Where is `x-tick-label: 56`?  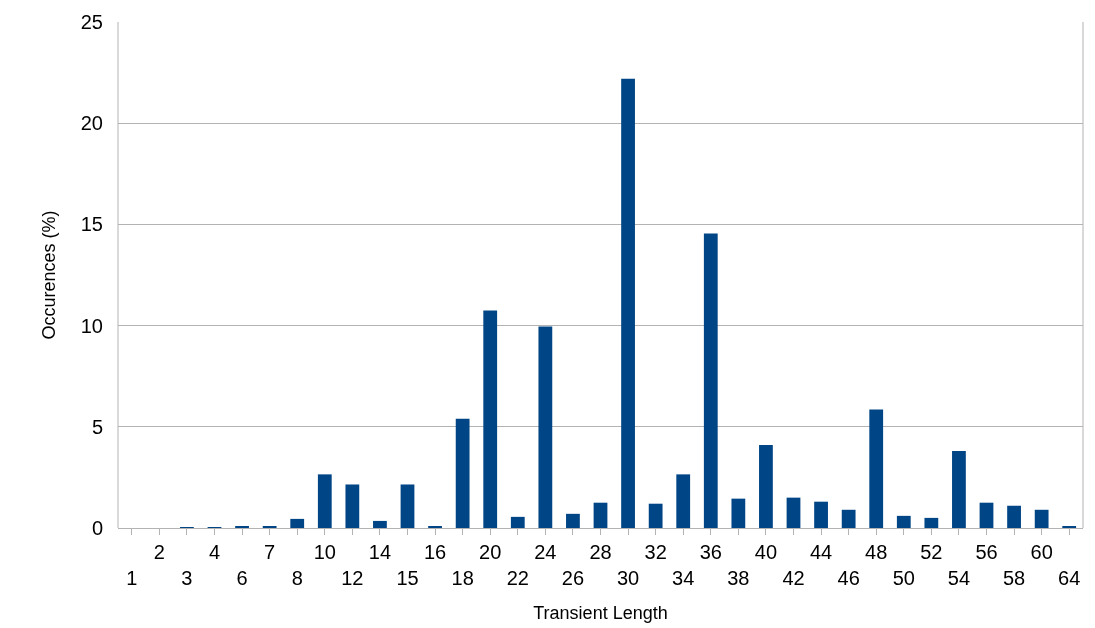 x-tick-label: 56 is located at coordinates (986, 552).